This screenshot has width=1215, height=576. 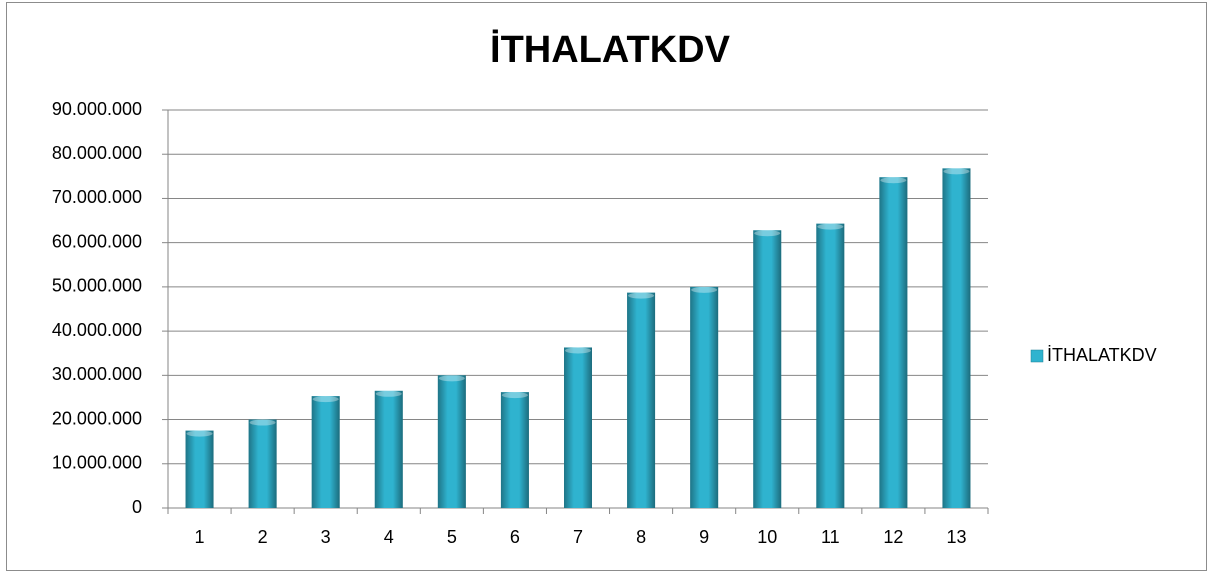 What do you see at coordinates (610, 50) in the screenshot?
I see `chart-title: İTHALATKDV` at bounding box center [610, 50].